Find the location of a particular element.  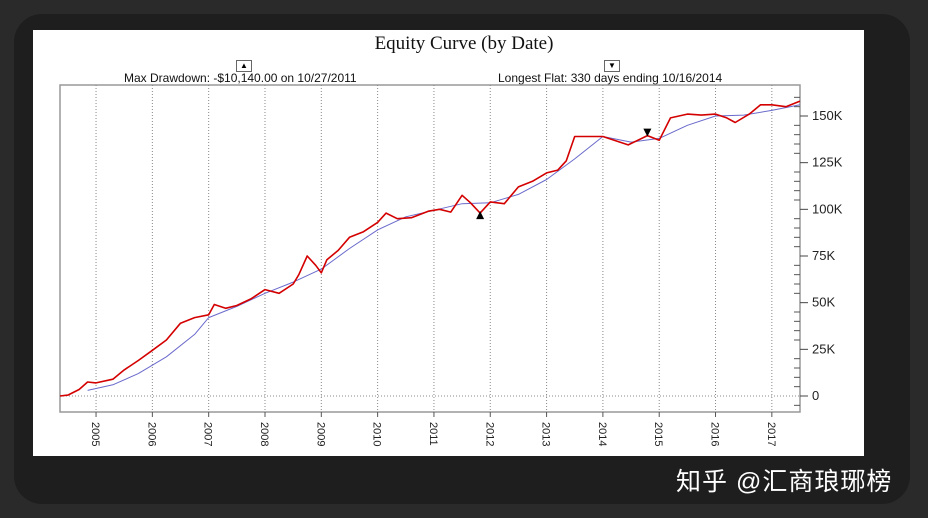

x-tick-label: 2010 is located at coordinates (377, 434).